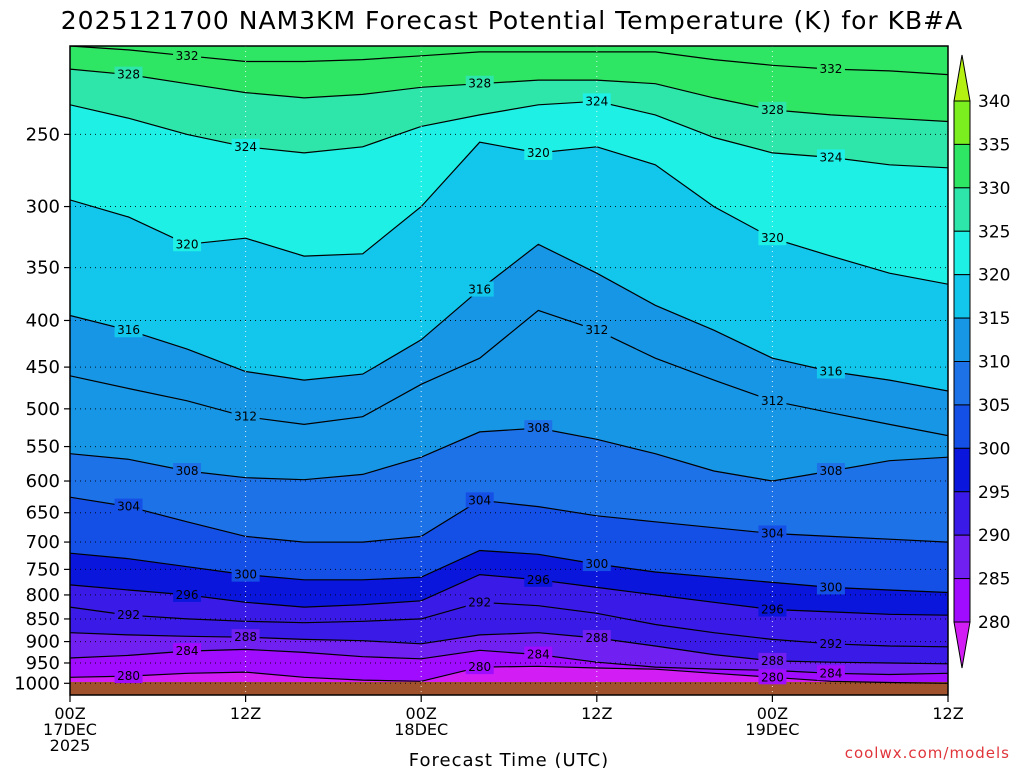 This screenshot has width=1024, height=768. What do you see at coordinates (43, 207) in the screenshot?
I see `y-tick-label-300: 300` at bounding box center [43, 207].